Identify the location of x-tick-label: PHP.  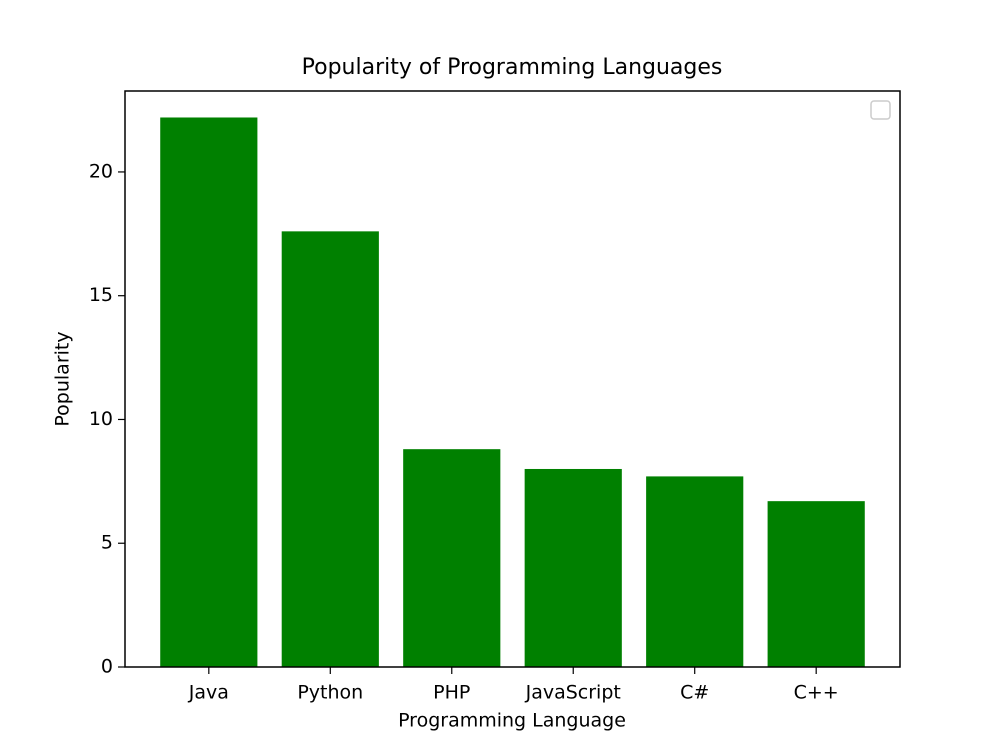
(451, 693).